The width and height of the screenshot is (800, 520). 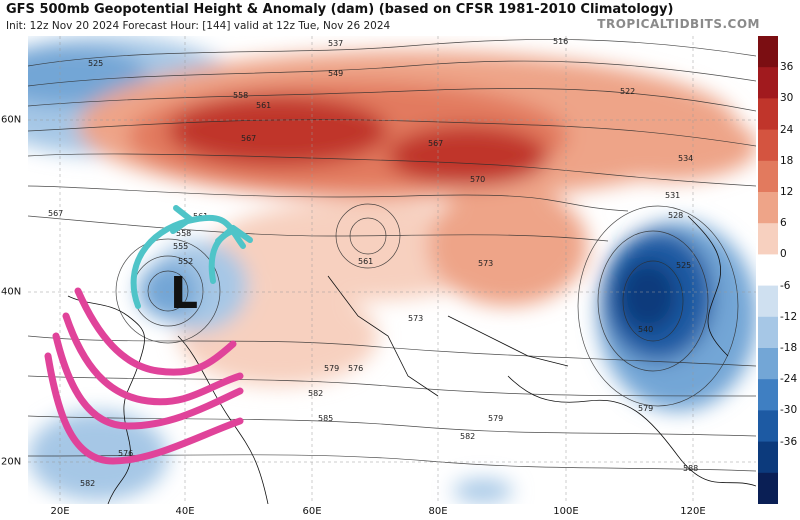 I want to click on contour-label: 555, so click(x=180, y=246).